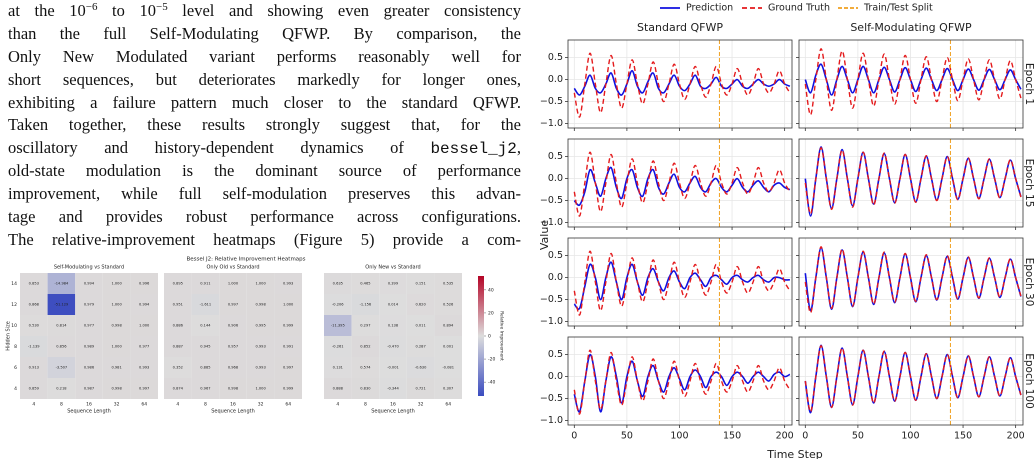 Image resolution: width=1036 pixels, height=459 pixels. I want to click on cell-label: -51.129, so click(61, 305).